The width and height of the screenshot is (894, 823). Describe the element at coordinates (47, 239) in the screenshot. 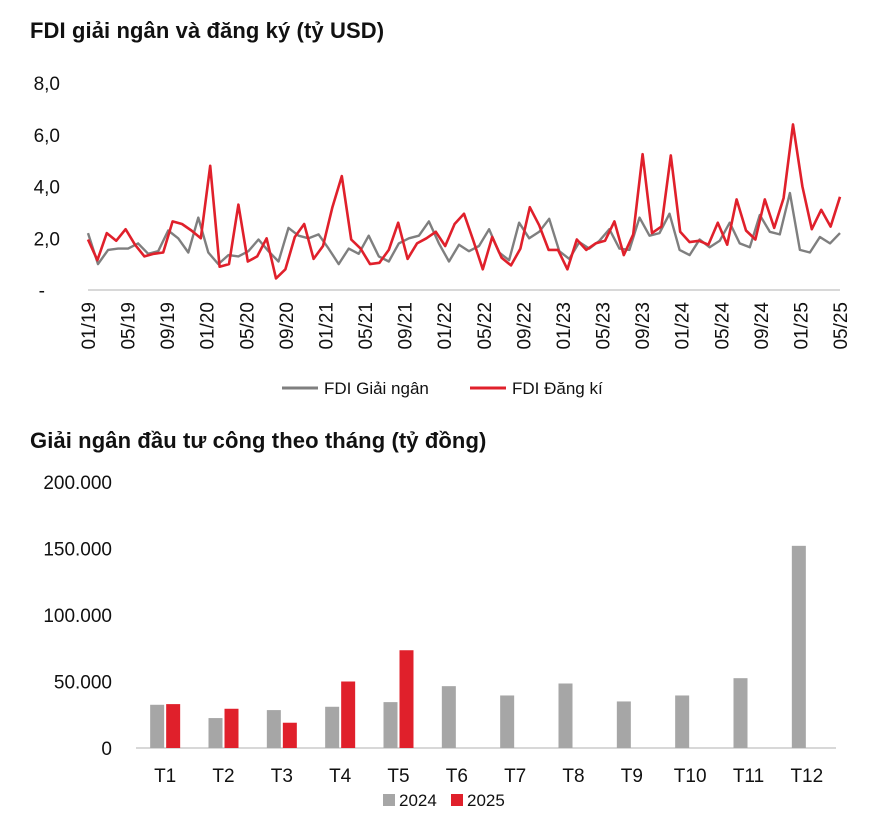

I see `y-tick-label: 2,0` at that location.